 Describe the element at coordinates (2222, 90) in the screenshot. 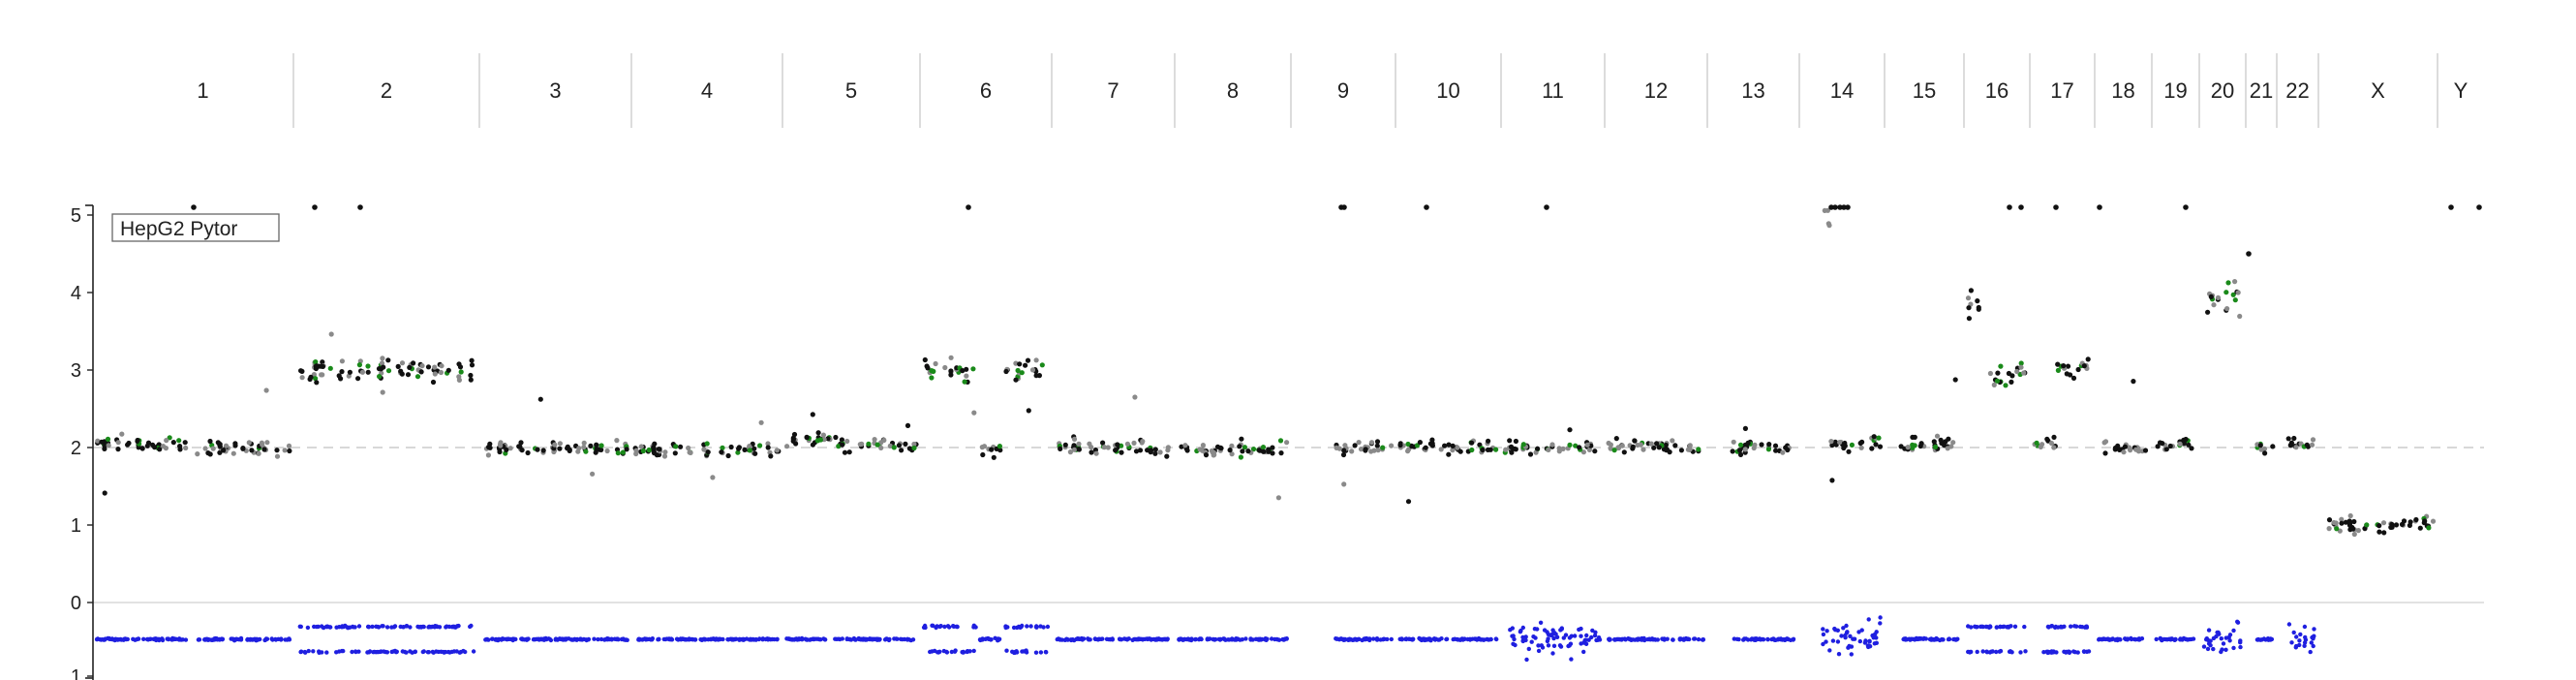

I see `chromosome-label: 20` at that location.